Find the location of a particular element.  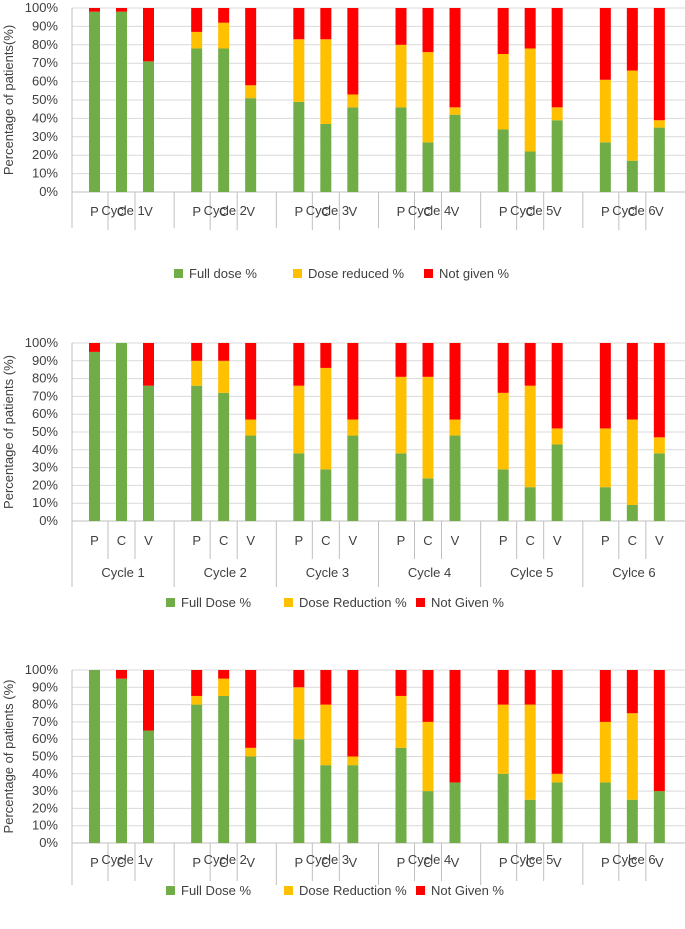

x-group-label: Cycle 6 is located at coordinates (633, 210).